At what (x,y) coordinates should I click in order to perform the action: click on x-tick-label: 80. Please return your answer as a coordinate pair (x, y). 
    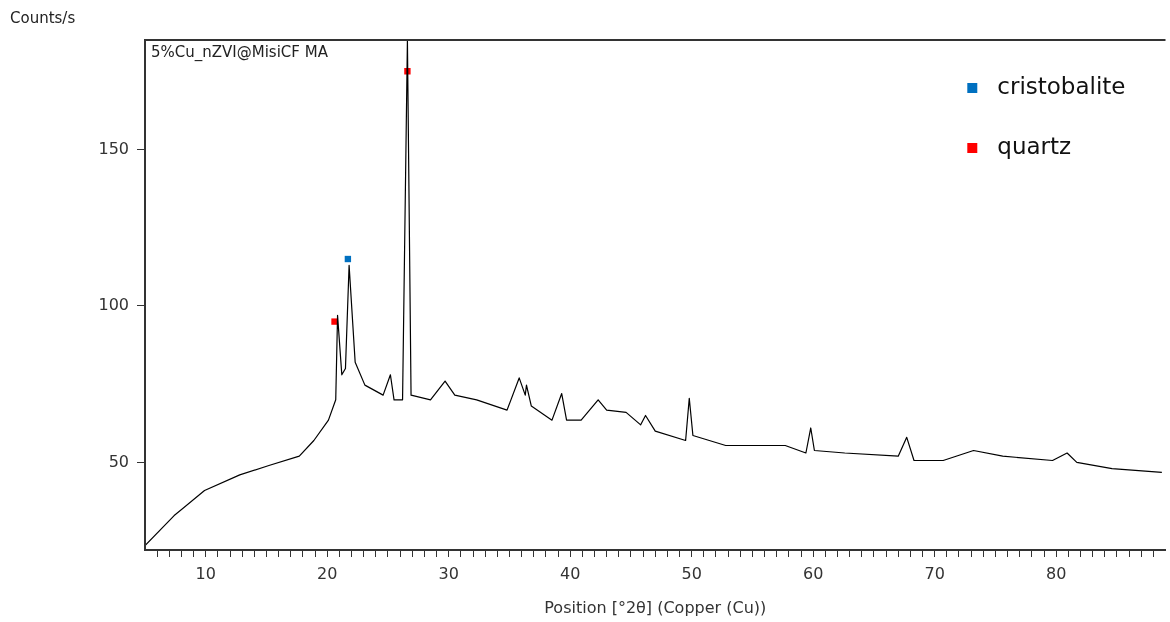
    Looking at the image, I should click on (1056, 573).